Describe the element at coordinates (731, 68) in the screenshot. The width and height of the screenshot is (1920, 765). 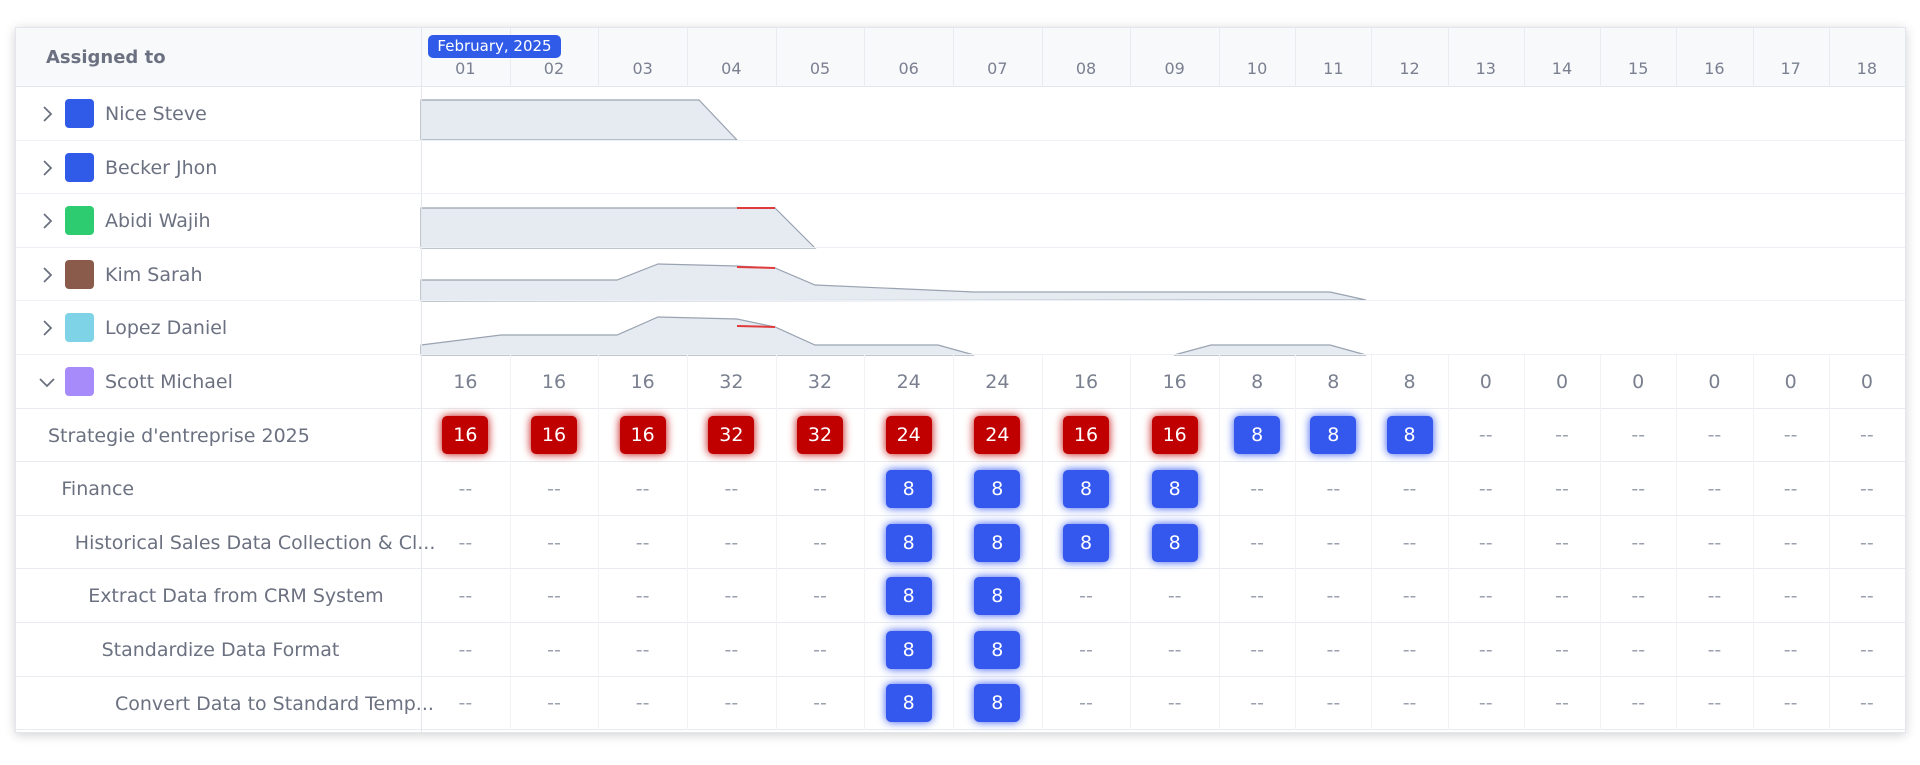
I see `day-label: 04` at that location.